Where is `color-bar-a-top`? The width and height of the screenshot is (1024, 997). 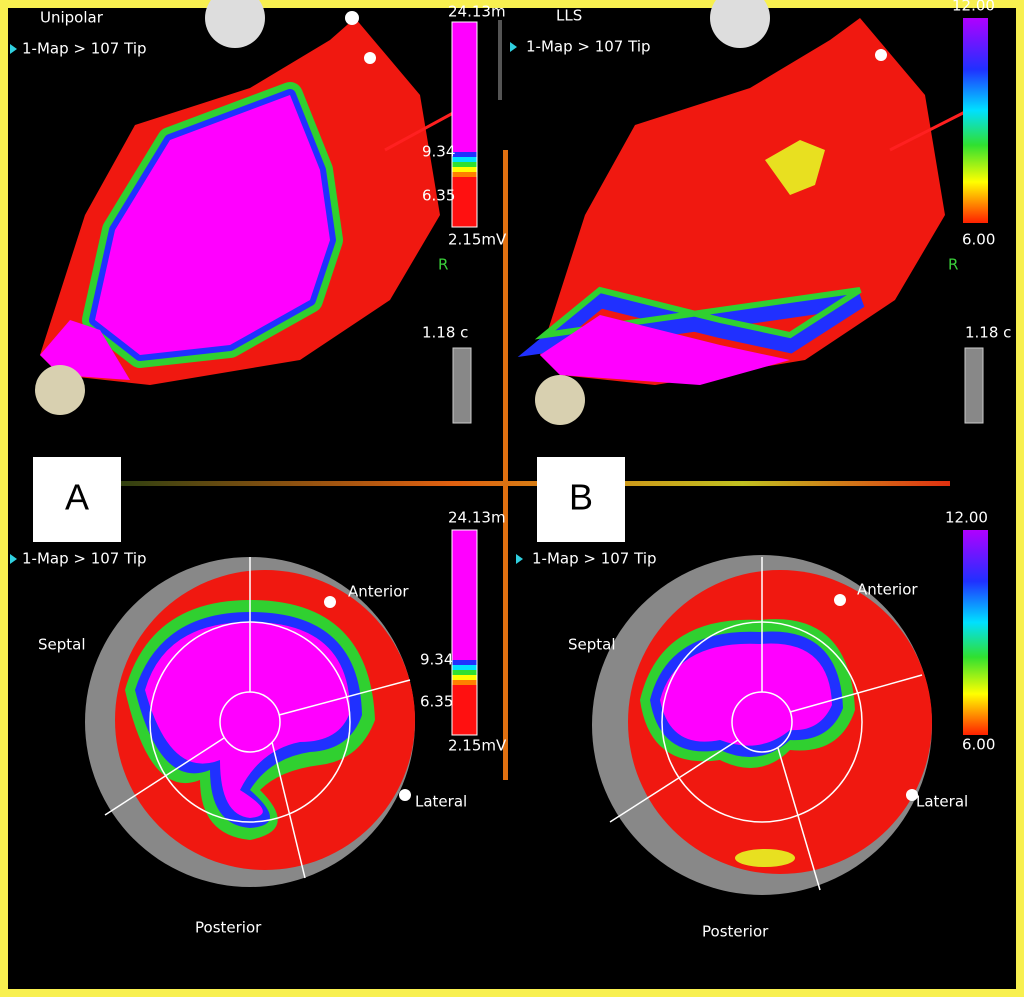
color-bar-a-top is located at coordinates (464, 124).